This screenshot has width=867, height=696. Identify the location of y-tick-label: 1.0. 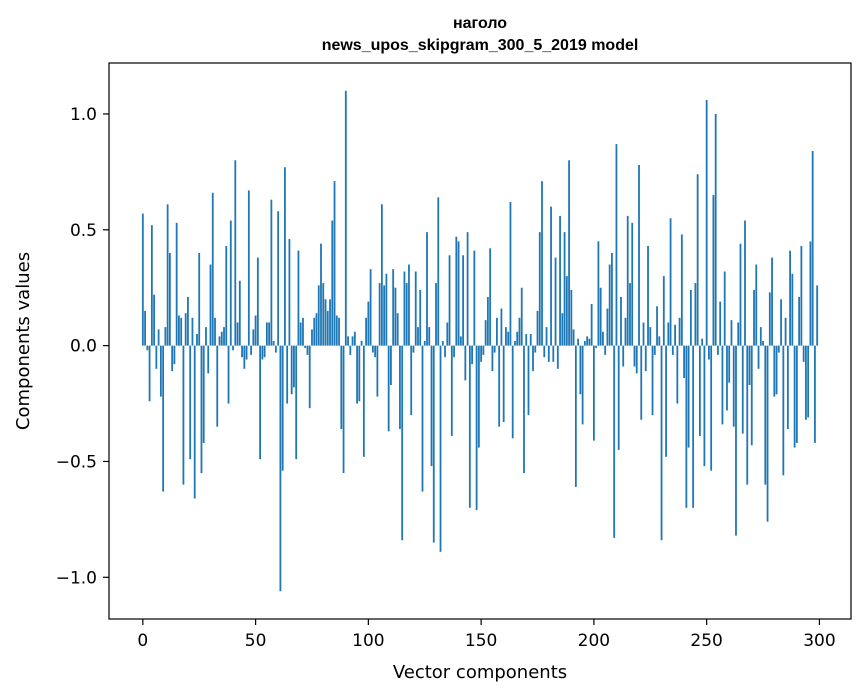
(83, 115).